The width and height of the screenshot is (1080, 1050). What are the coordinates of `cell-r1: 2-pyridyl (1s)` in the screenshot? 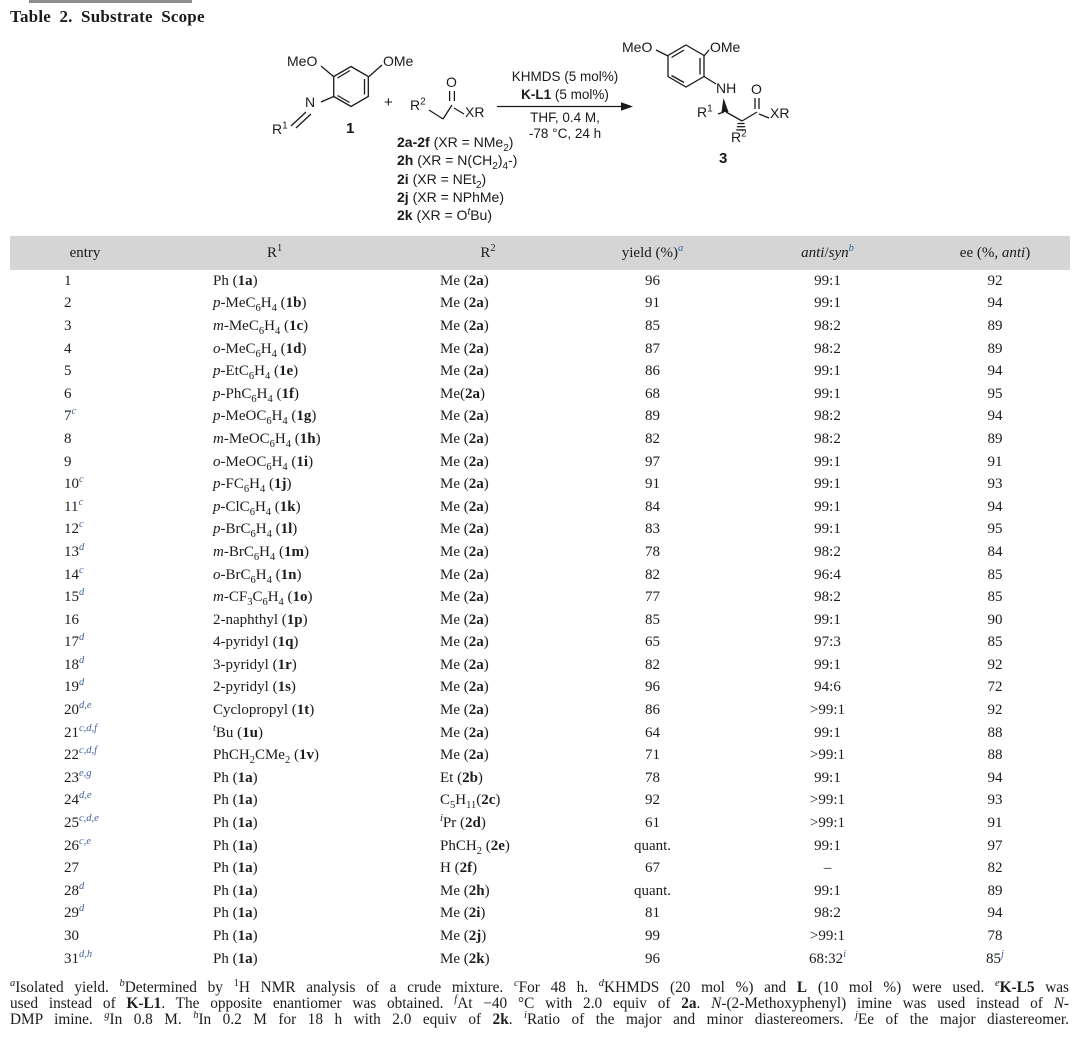 It's located at (254, 687).